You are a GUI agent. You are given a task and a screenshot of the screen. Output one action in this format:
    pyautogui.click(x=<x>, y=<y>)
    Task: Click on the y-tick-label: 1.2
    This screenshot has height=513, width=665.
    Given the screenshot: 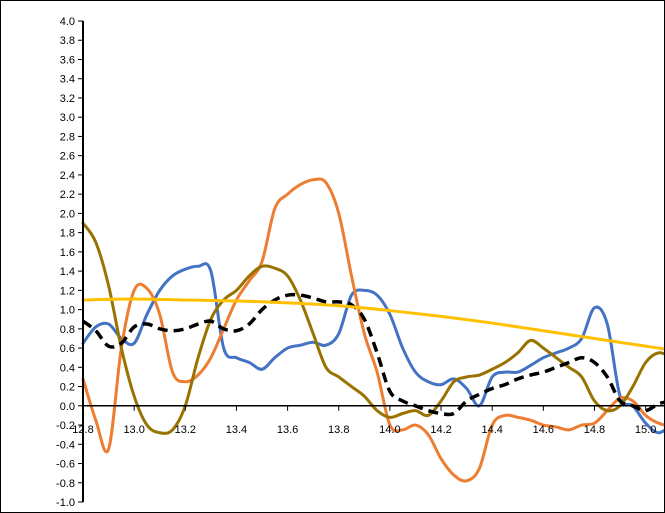 What is the action you would take?
    pyautogui.click(x=67, y=291)
    